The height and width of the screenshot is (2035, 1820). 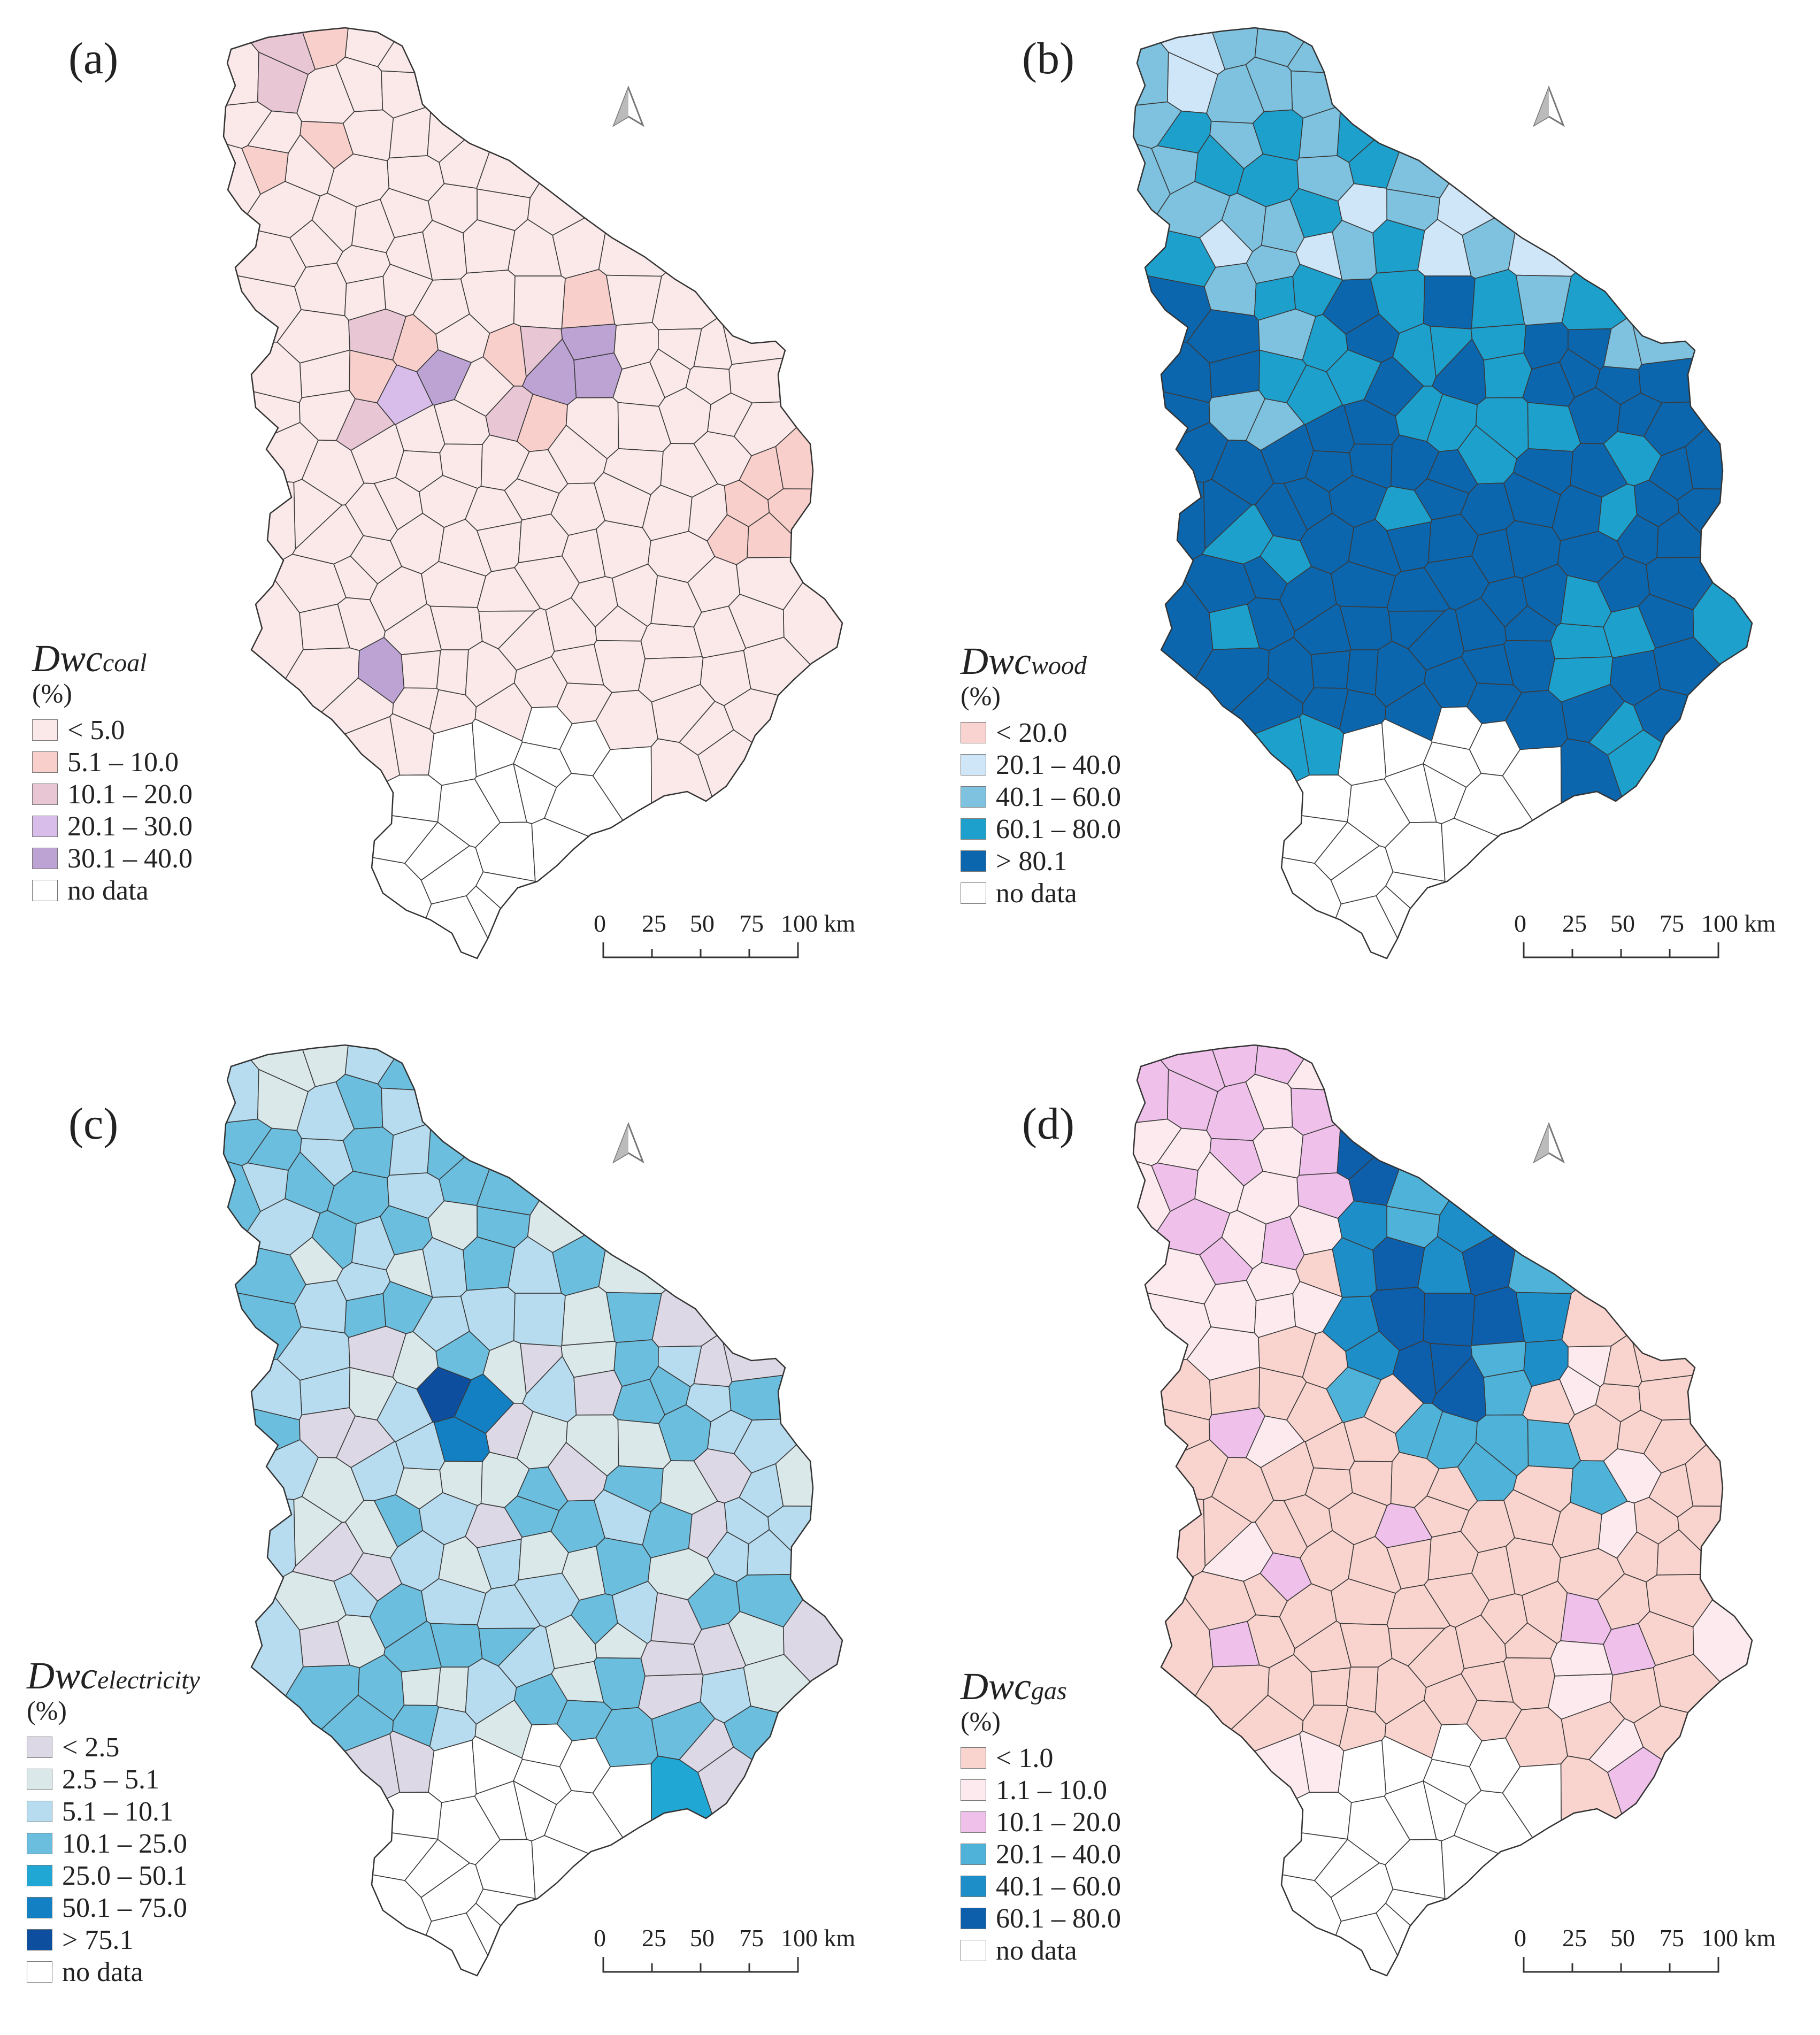 I want to click on legend-label: > 80.1, so click(x=1032, y=861).